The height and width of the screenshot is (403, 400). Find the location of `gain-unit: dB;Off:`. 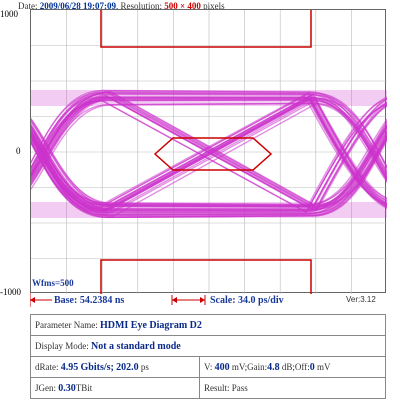

gain-unit: dB;Off: is located at coordinates (295, 366).